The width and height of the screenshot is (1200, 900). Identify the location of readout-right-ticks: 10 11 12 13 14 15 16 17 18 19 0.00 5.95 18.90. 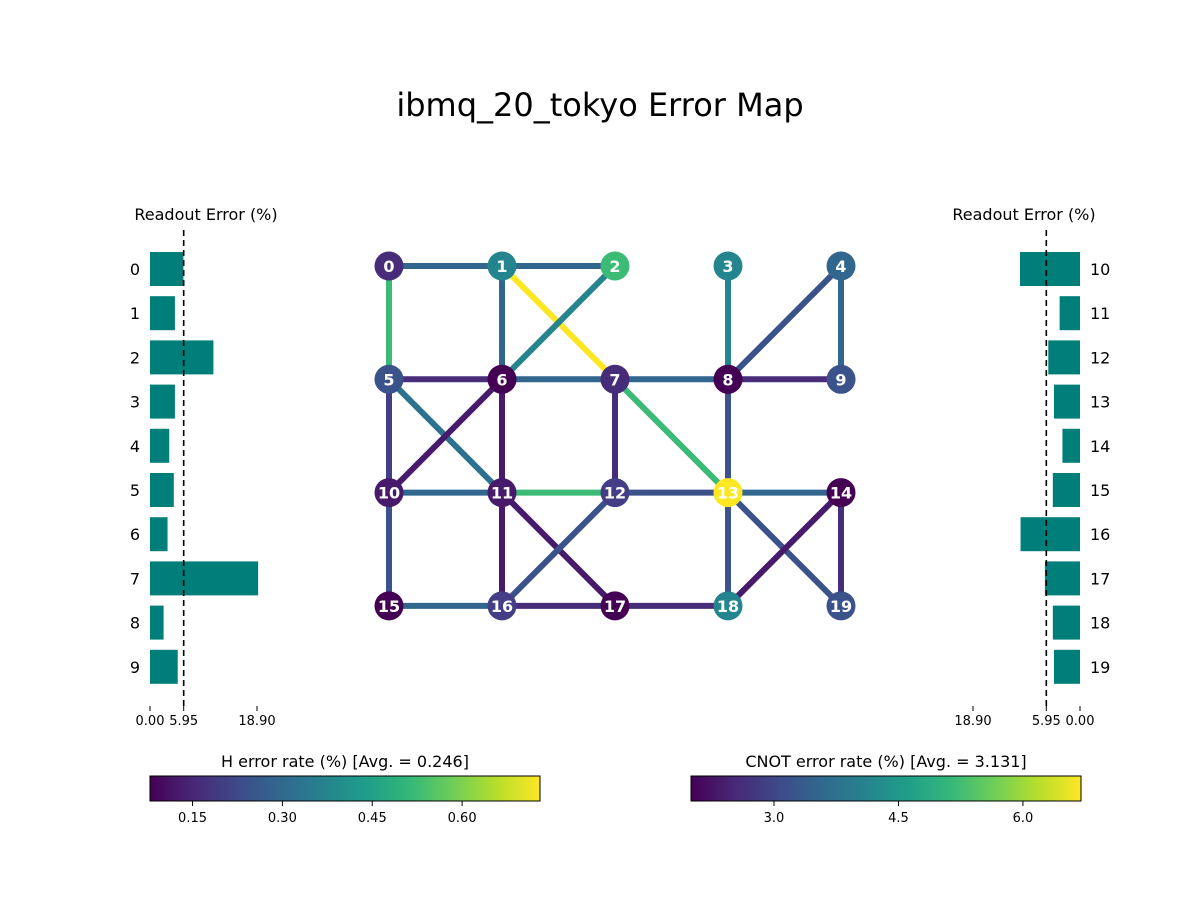
(1032, 494).